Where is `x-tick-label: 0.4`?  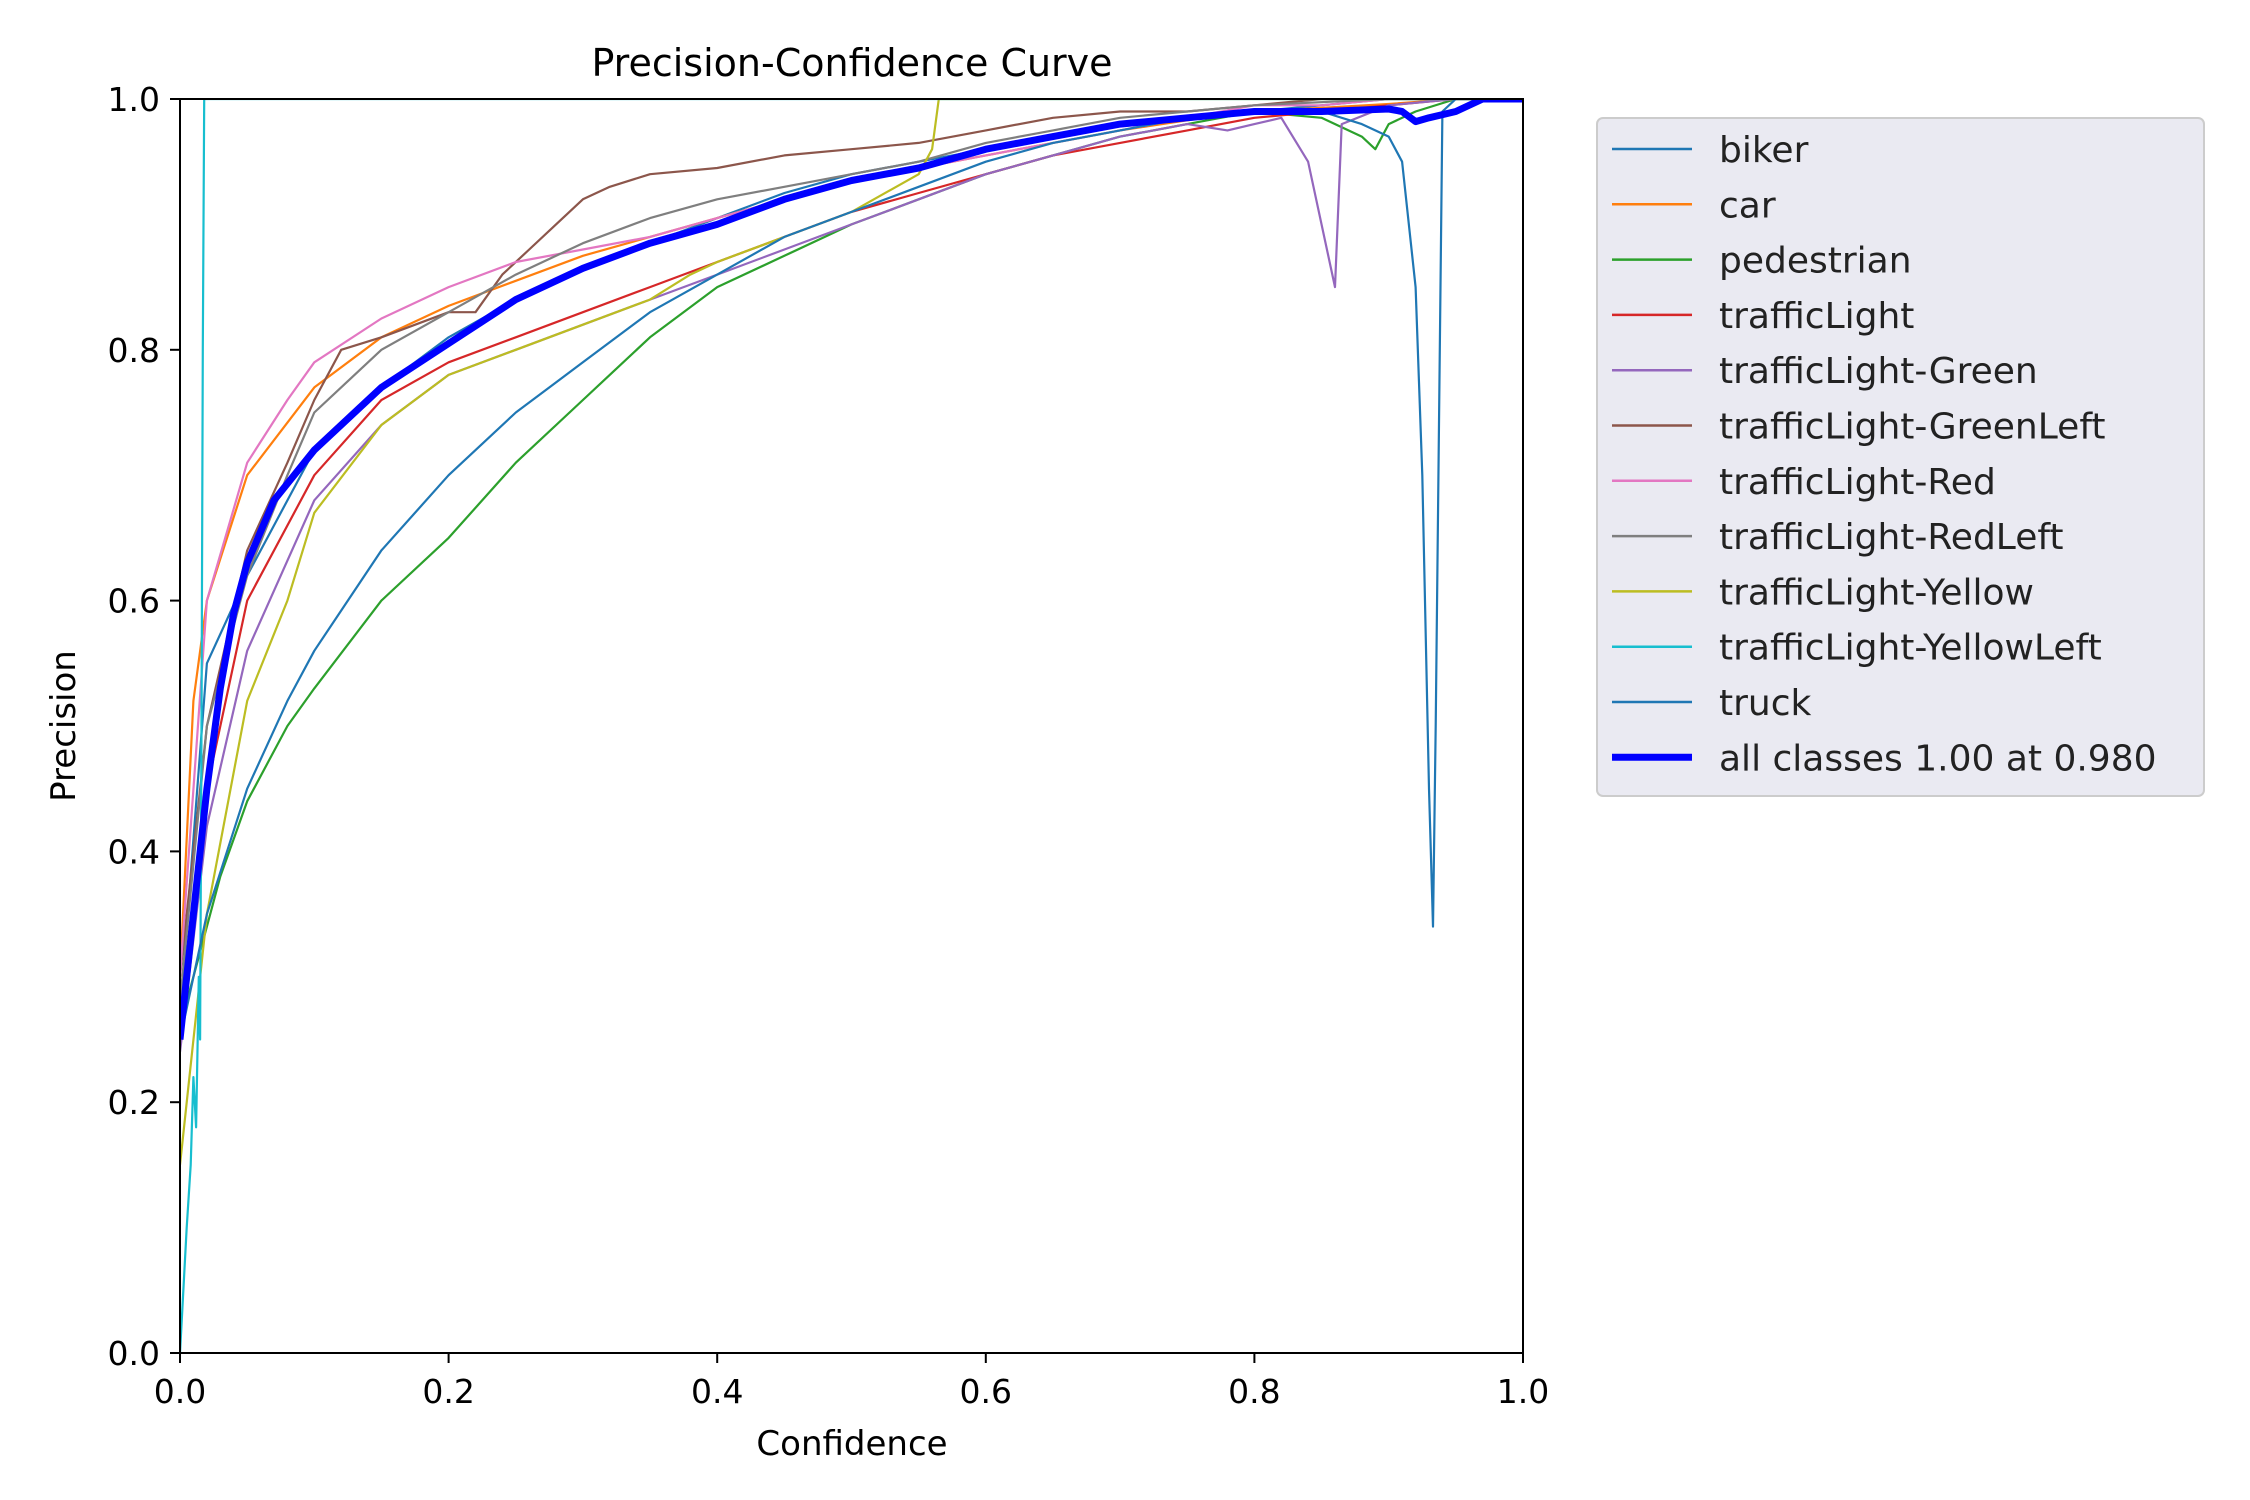
x-tick-label: 0.4 is located at coordinates (717, 1391).